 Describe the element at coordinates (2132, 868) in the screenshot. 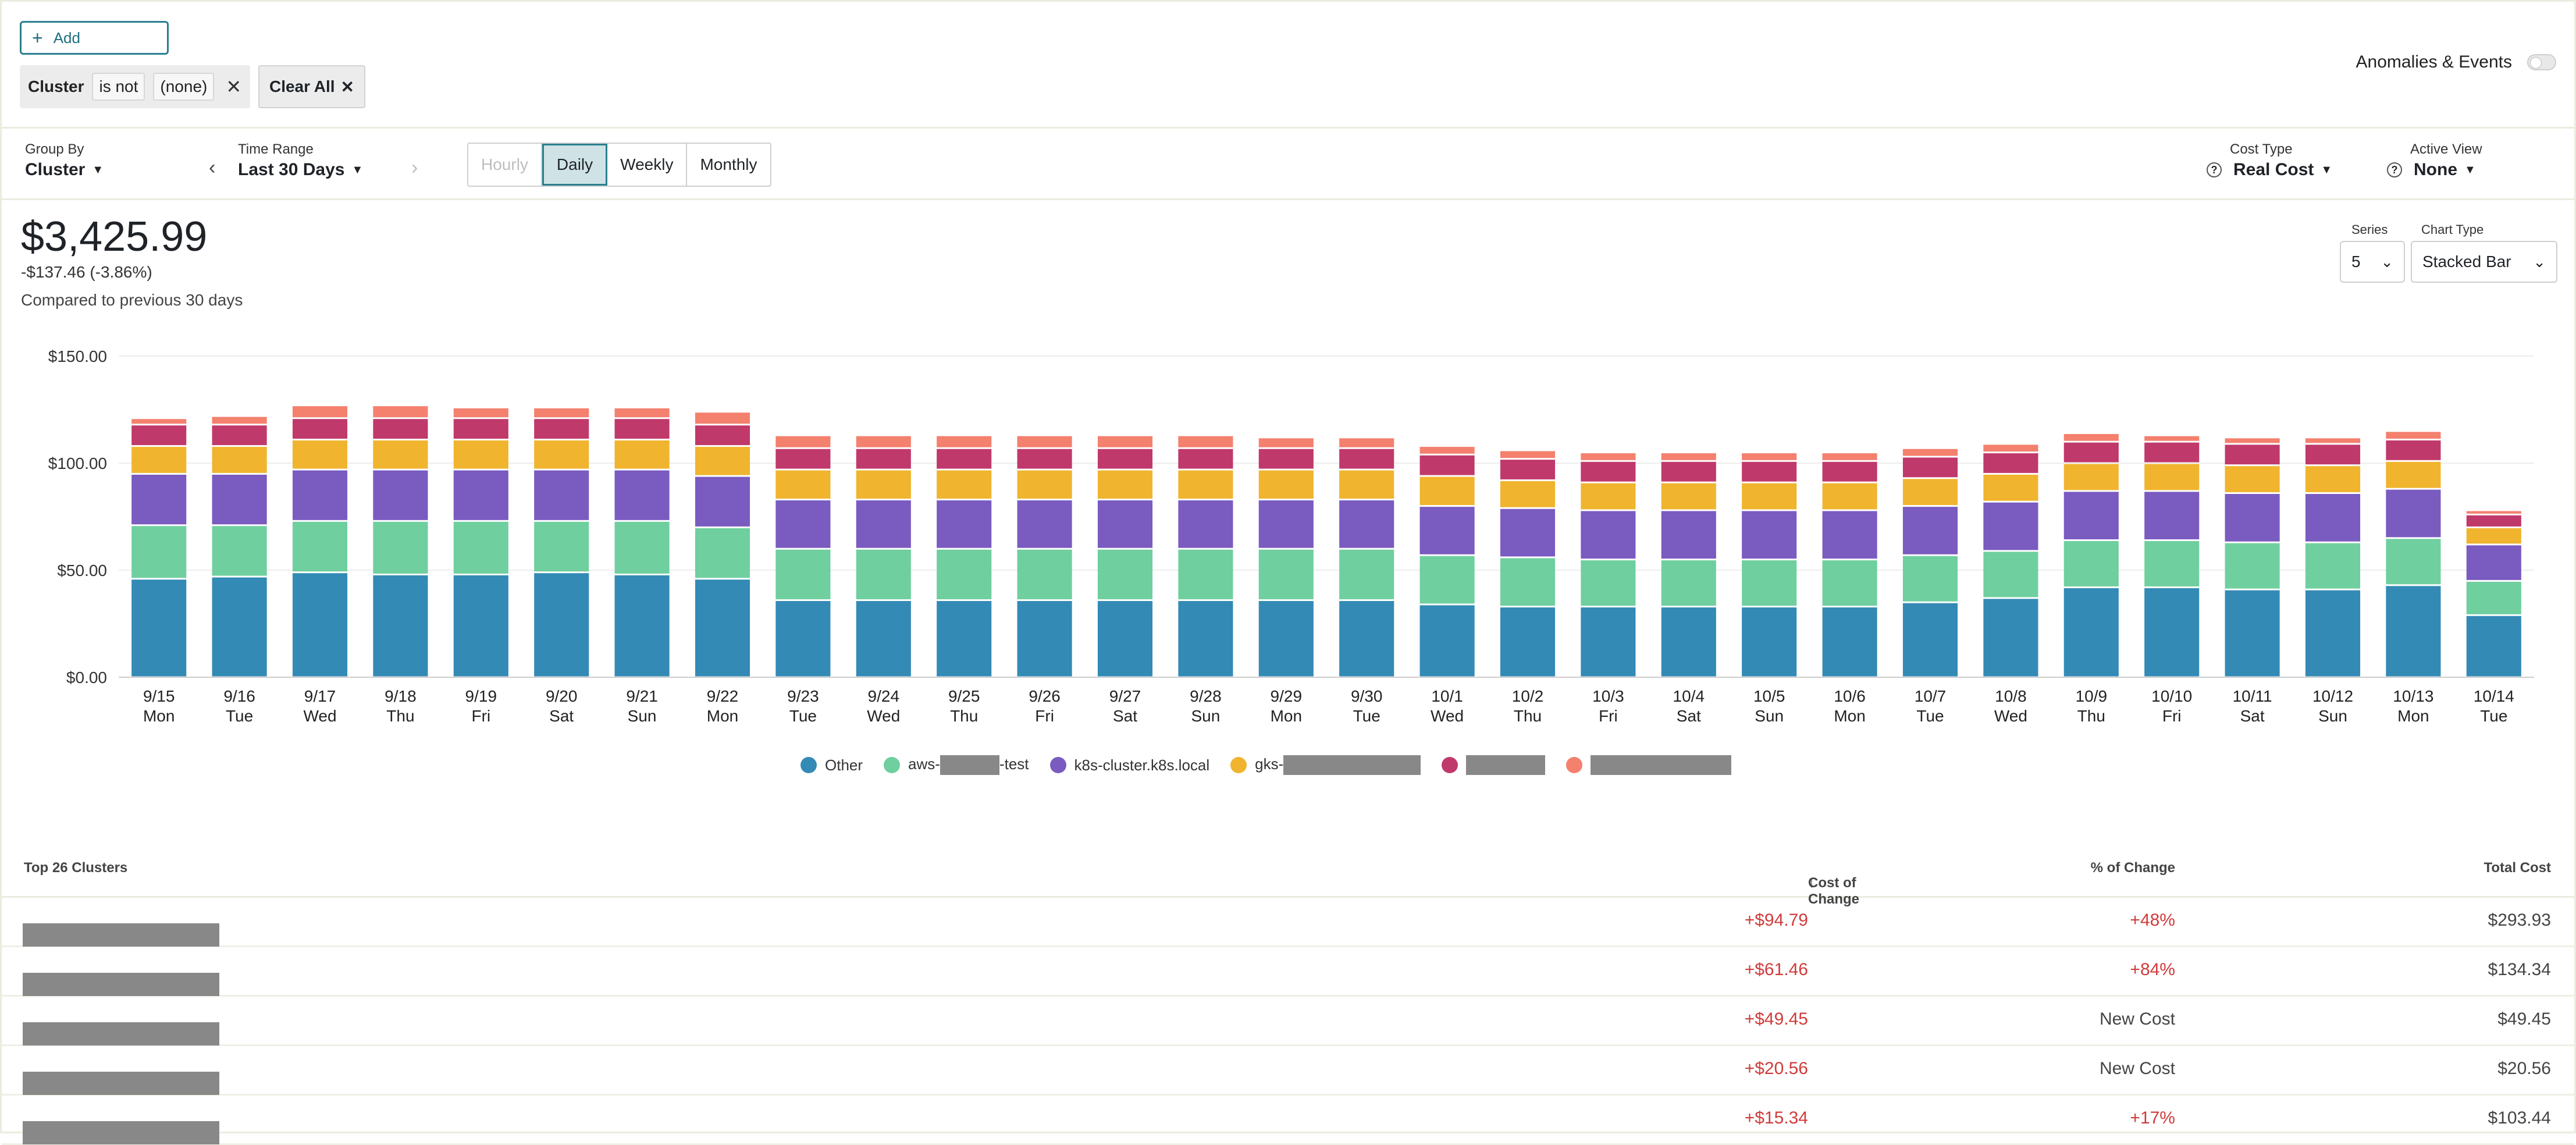

I see `header-pct-change: % of Change` at that location.